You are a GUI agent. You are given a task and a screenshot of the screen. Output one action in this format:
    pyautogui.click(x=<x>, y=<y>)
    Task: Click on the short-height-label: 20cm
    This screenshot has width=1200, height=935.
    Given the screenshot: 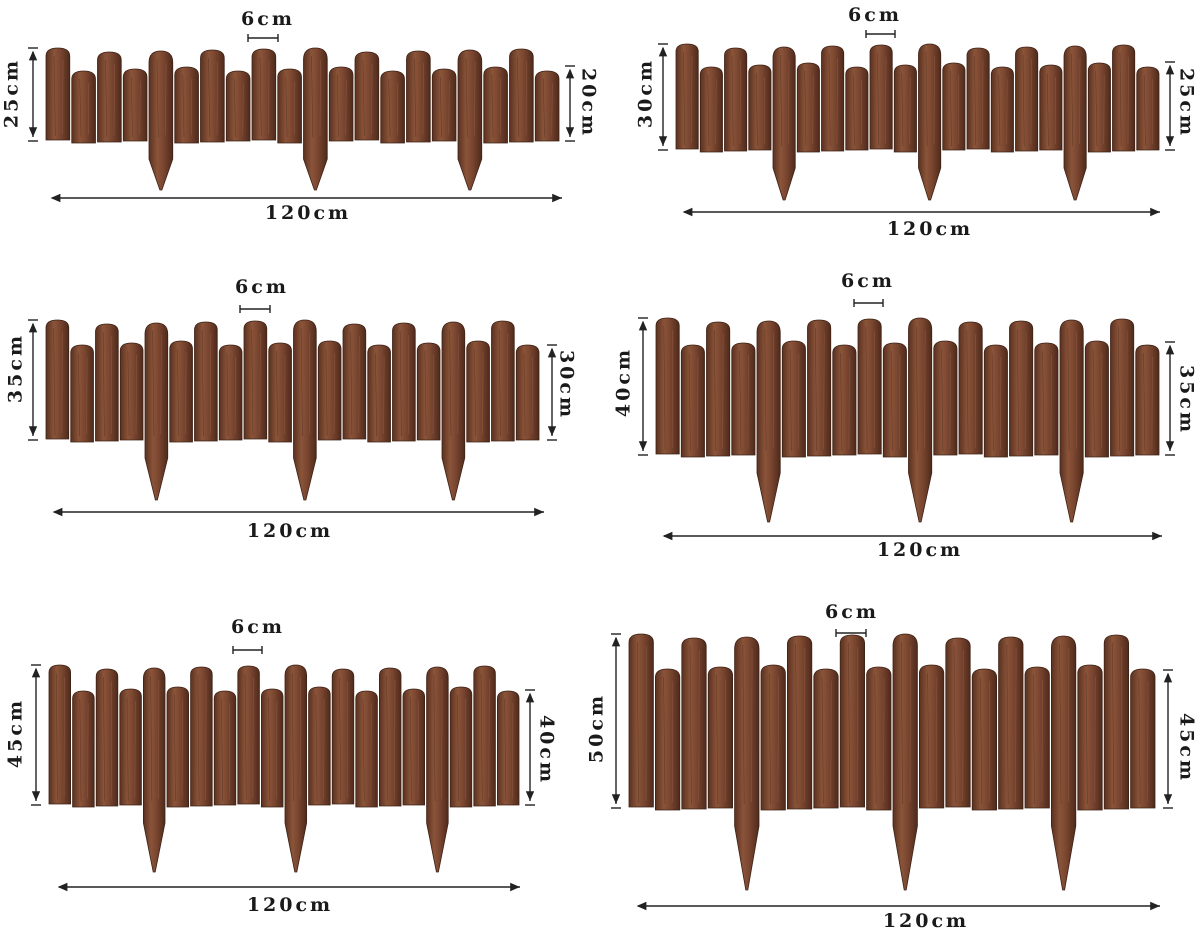 What is the action you would take?
    pyautogui.click(x=588, y=103)
    